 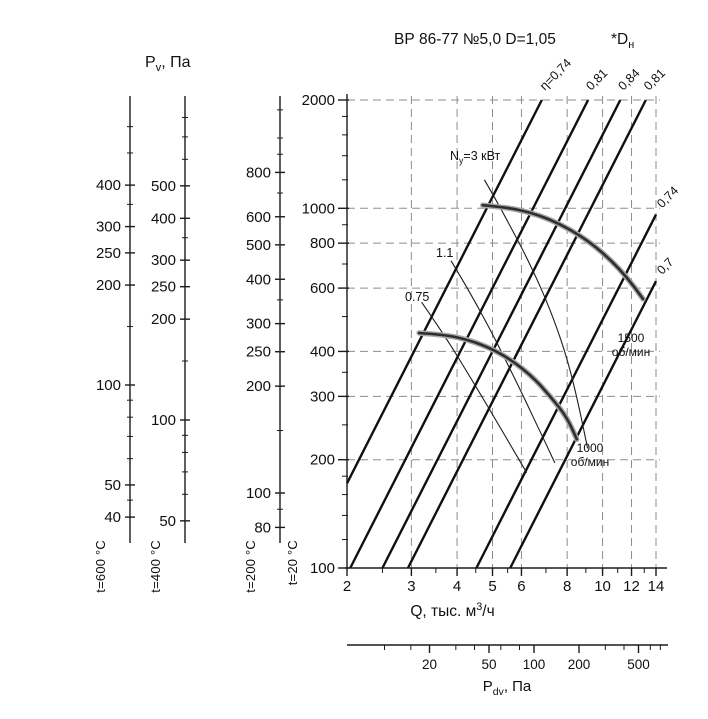 I want to click on temp-label-600: t=600 °C, so click(x=100, y=566).